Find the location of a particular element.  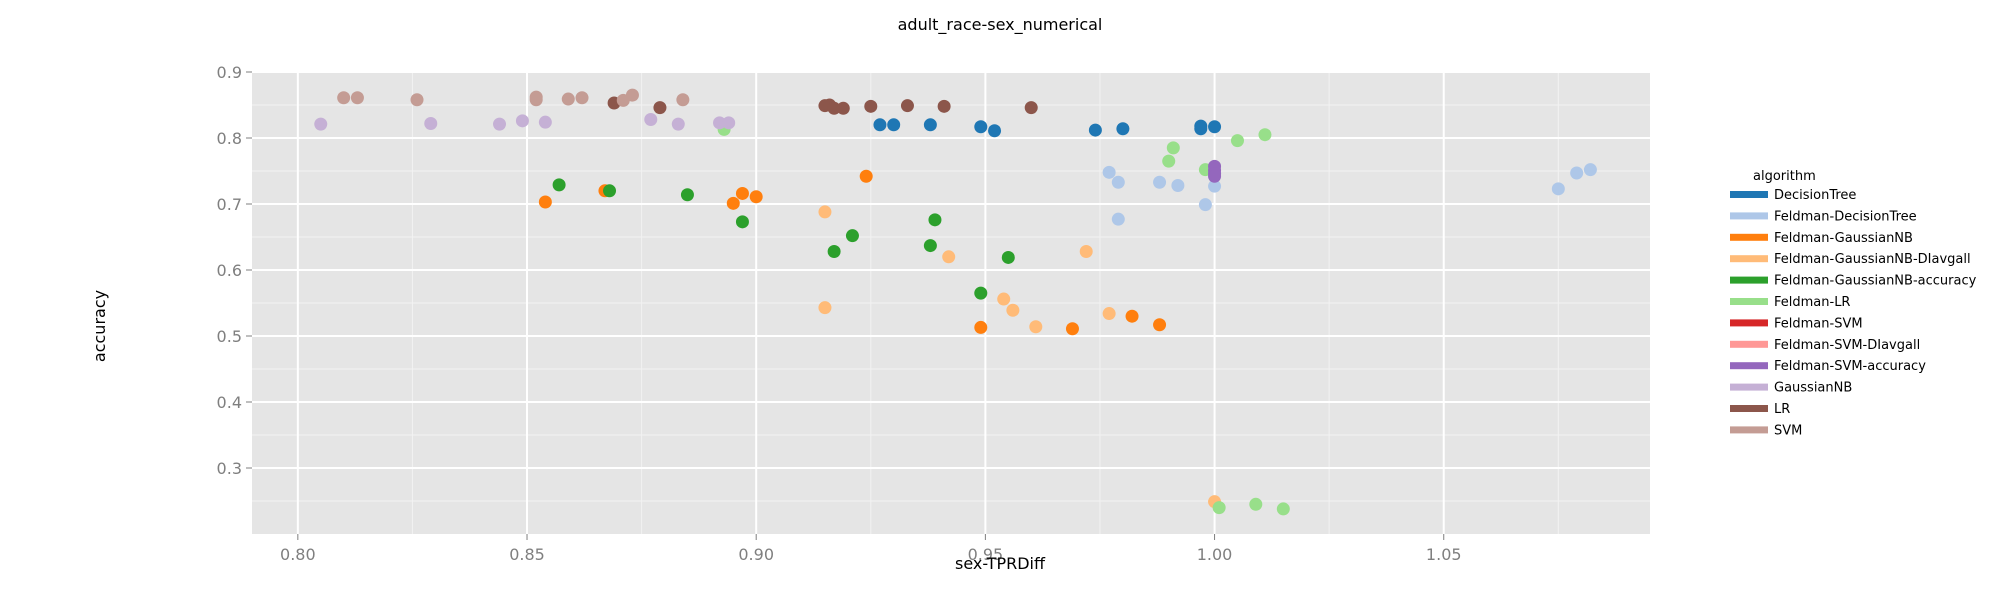

chart-title: adult_race-sex_numerical is located at coordinates (1000, 25).